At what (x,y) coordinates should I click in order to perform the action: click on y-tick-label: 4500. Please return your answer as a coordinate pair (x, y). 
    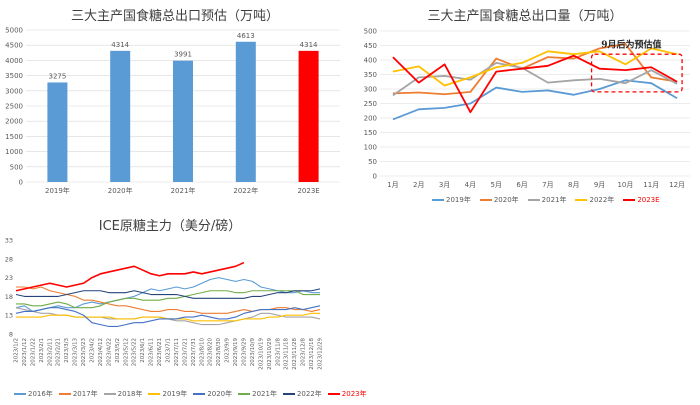
    Looking at the image, I should click on (14, 46).